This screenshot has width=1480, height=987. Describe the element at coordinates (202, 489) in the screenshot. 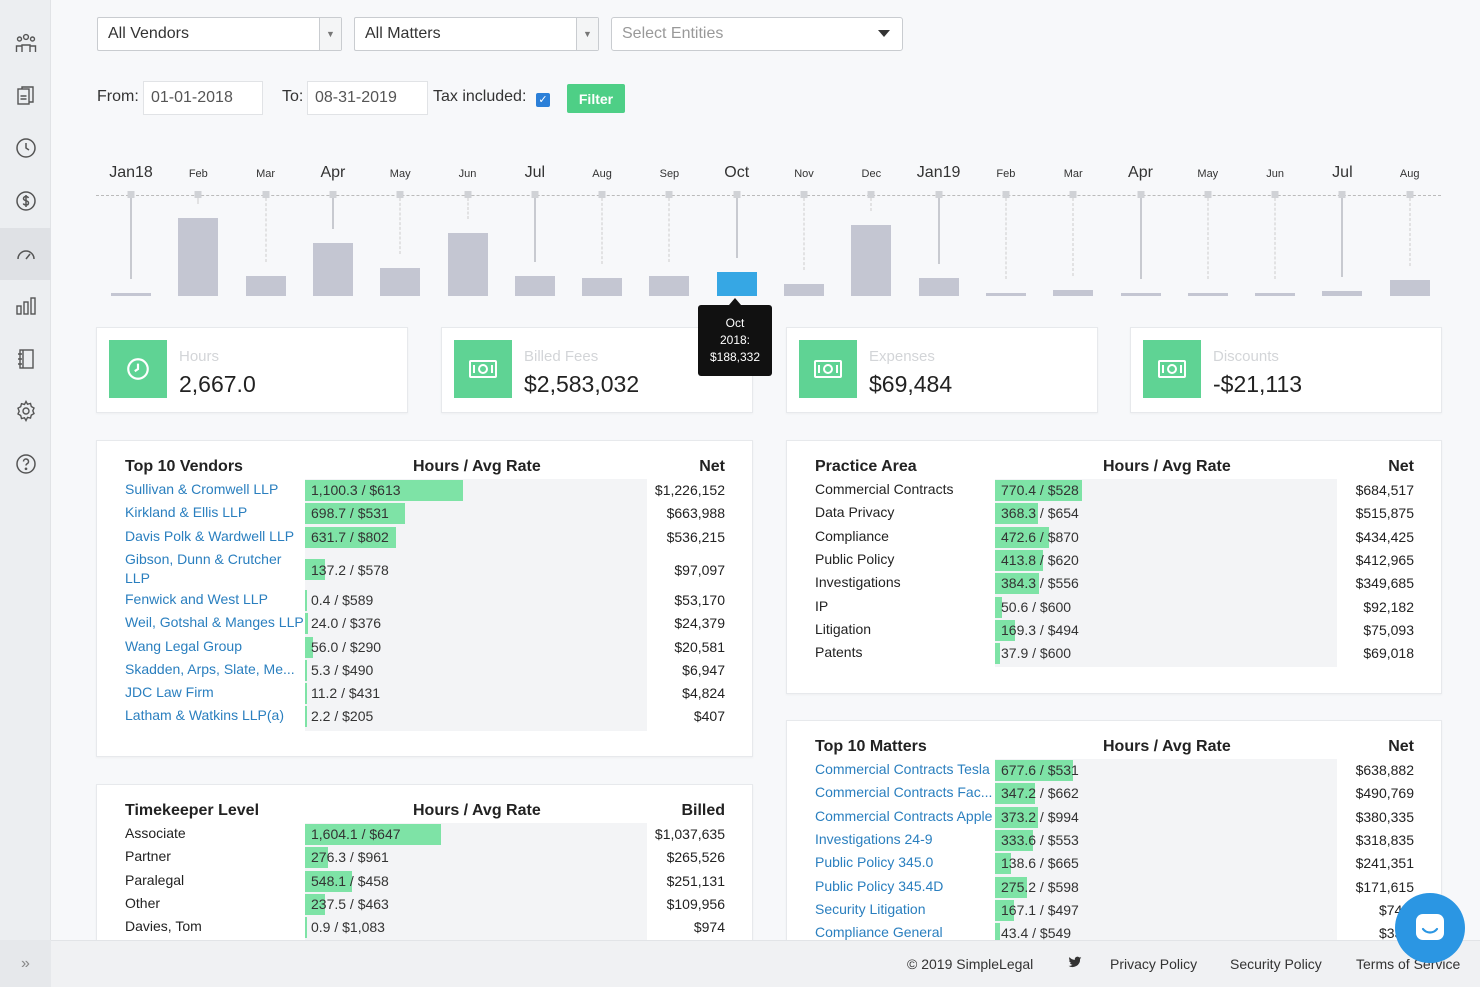

I see `row-link: Sullivan & Cromwell LLP` at that location.